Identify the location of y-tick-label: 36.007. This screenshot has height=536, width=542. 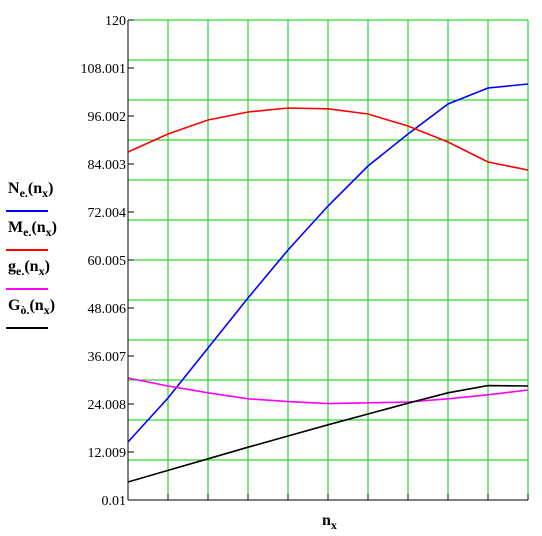
(107, 357).